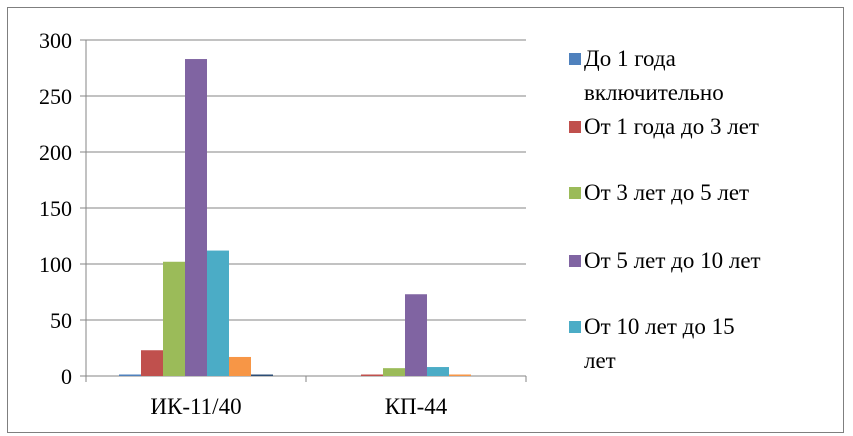 The image size is (853, 436). I want to click on legend-label: До 1 года, so click(630, 58).